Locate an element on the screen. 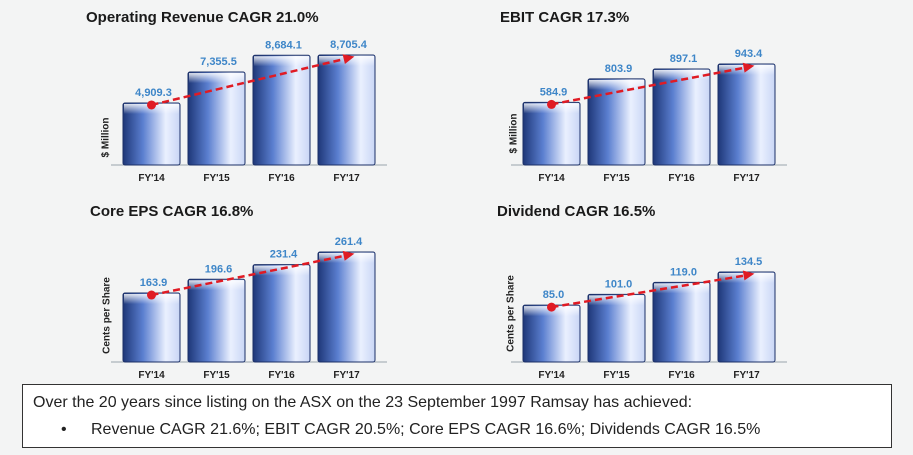  data-label: 196.6 is located at coordinates (219, 269).